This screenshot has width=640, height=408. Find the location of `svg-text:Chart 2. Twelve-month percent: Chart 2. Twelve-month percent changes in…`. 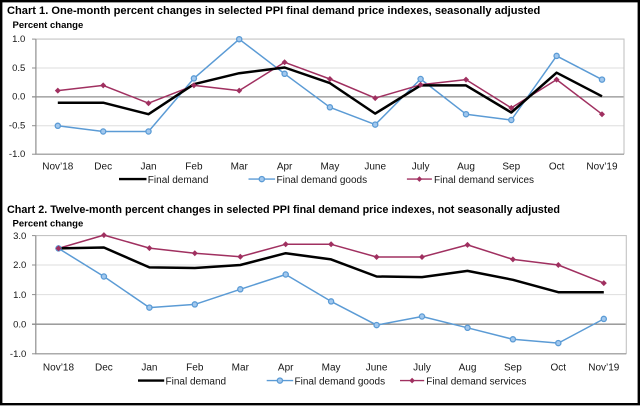

svg-text:Chart 2. Twelve-month percent: Chart 2. Twelve-month percent changes in… is located at coordinates (283, 210).